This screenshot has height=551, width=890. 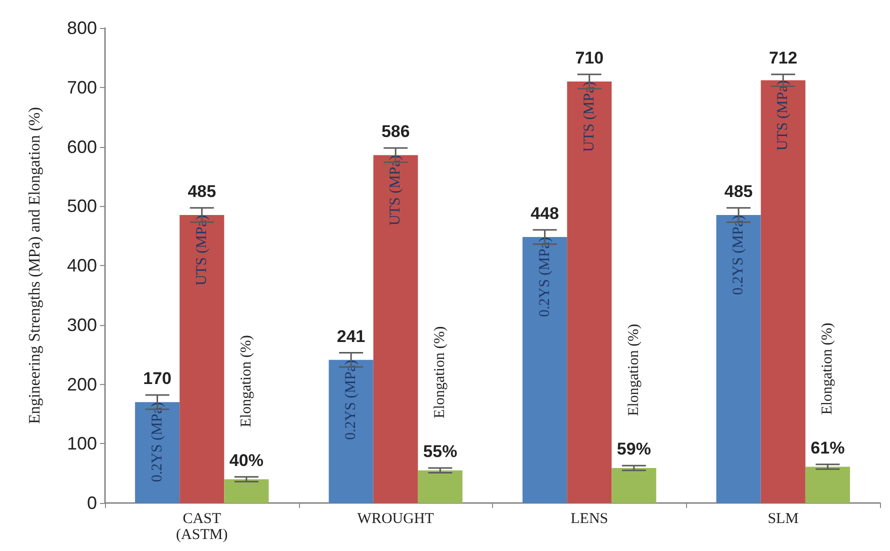 I want to click on data-label: 40%, so click(x=246, y=460).